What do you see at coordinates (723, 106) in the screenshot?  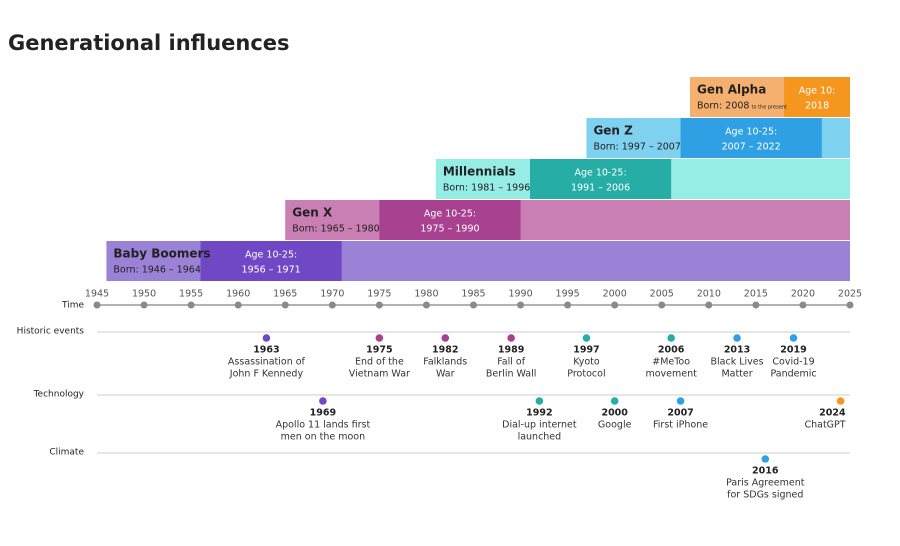 I see `born-label: Born: 2008` at bounding box center [723, 106].